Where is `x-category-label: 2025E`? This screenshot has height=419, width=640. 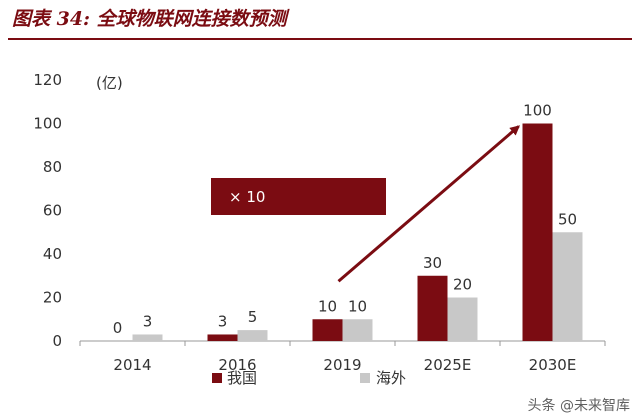 x-category-label: 2025E is located at coordinates (448, 365).